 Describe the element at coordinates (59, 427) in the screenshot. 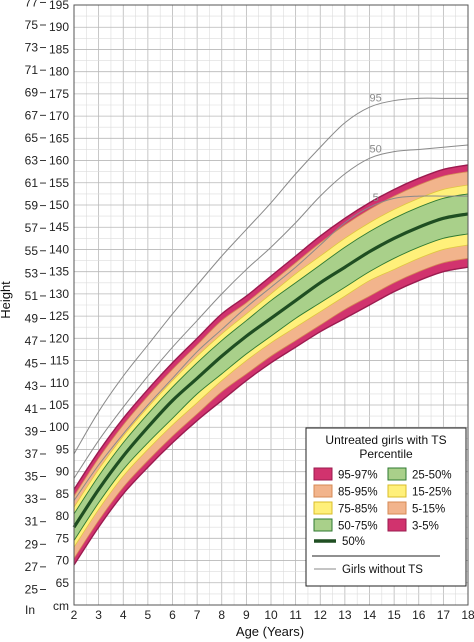

I see `y-tick-label-cm: 100` at that location.